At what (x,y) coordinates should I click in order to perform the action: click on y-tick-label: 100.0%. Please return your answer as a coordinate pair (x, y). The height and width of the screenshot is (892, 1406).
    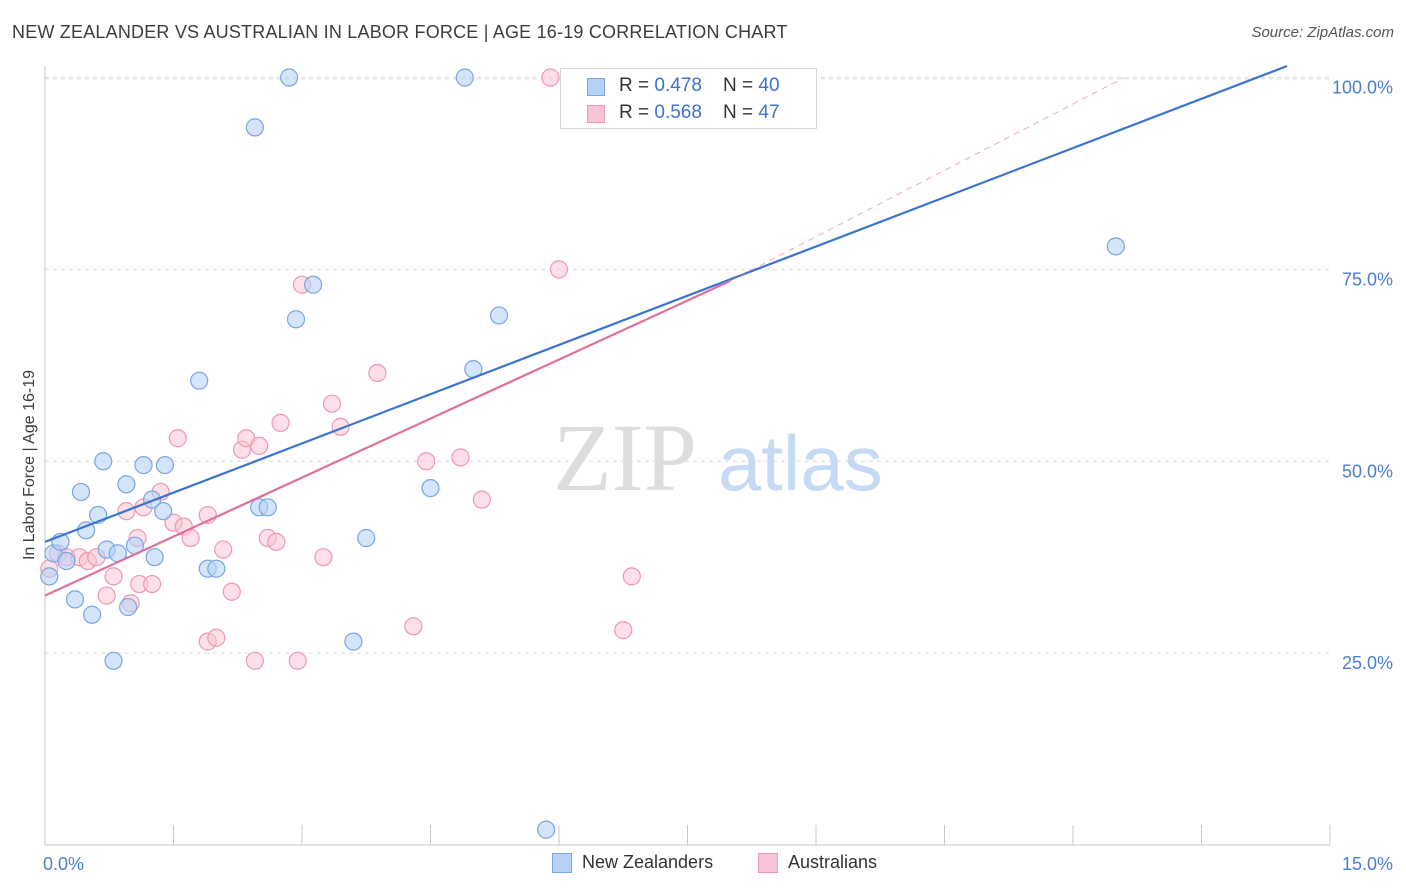
    Looking at the image, I should click on (1362, 88).